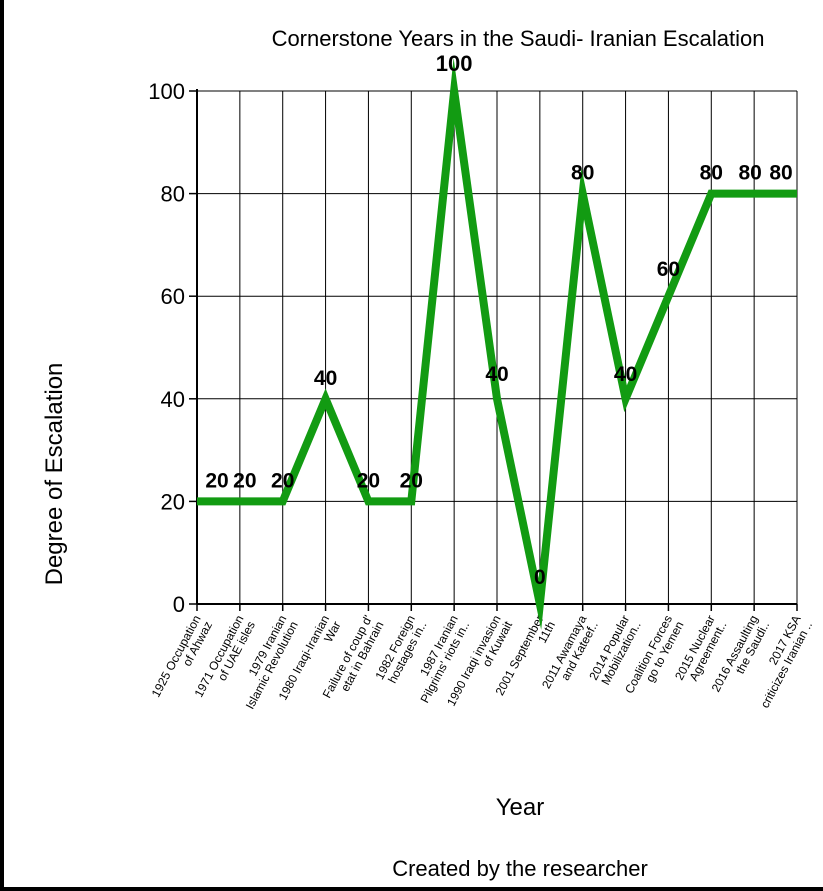 This screenshot has height=891, width=823. I want to click on y-tick-label: 60, so click(173, 296).